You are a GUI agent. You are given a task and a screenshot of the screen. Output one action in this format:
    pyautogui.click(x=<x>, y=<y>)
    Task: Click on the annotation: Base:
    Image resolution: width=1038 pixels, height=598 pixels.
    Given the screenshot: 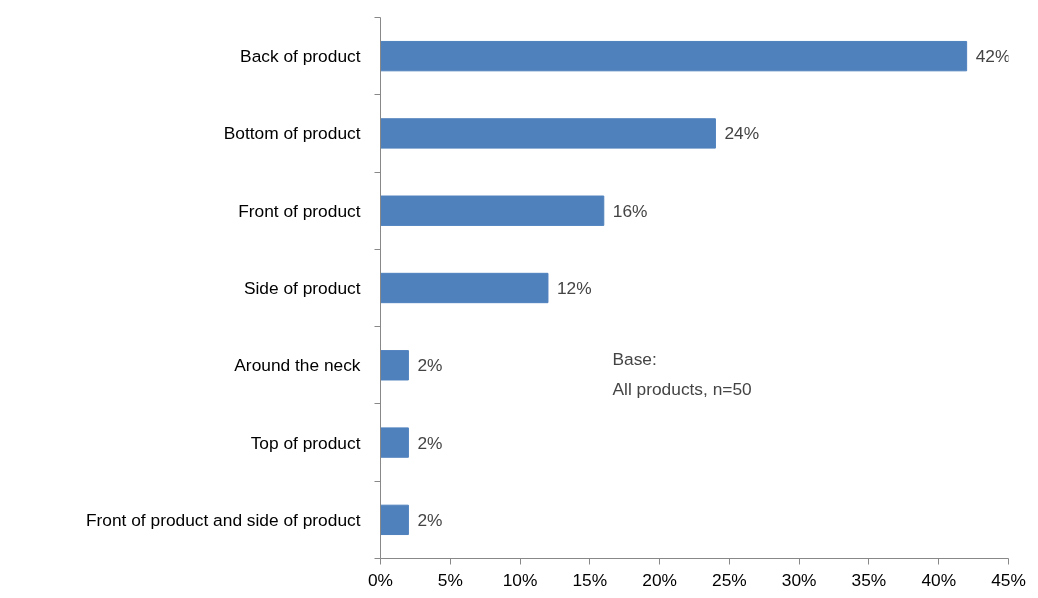 What is the action you would take?
    pyautogui.click(x=634, y=358)
    